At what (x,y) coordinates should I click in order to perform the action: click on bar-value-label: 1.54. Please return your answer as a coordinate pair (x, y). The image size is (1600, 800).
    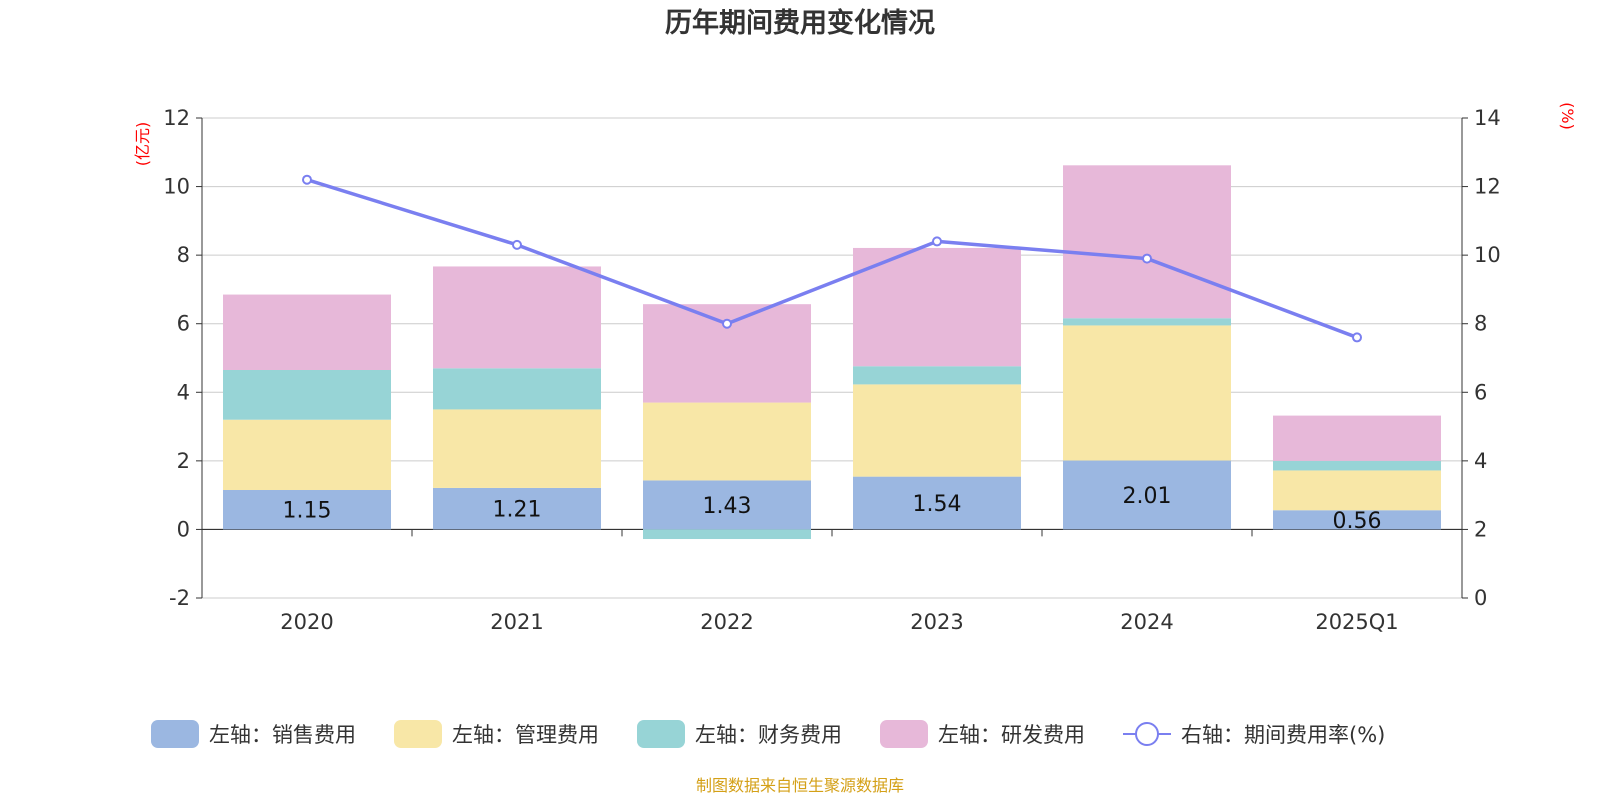
    Looking at the image, I should click on (937, 504).